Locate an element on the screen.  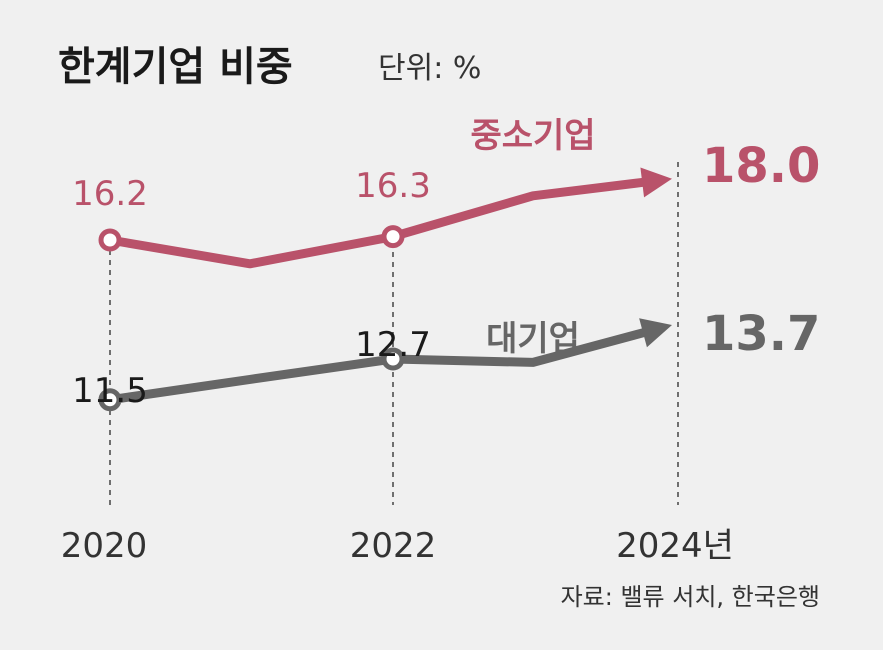
point-sme-2020 is located at coordinates (110, 240).